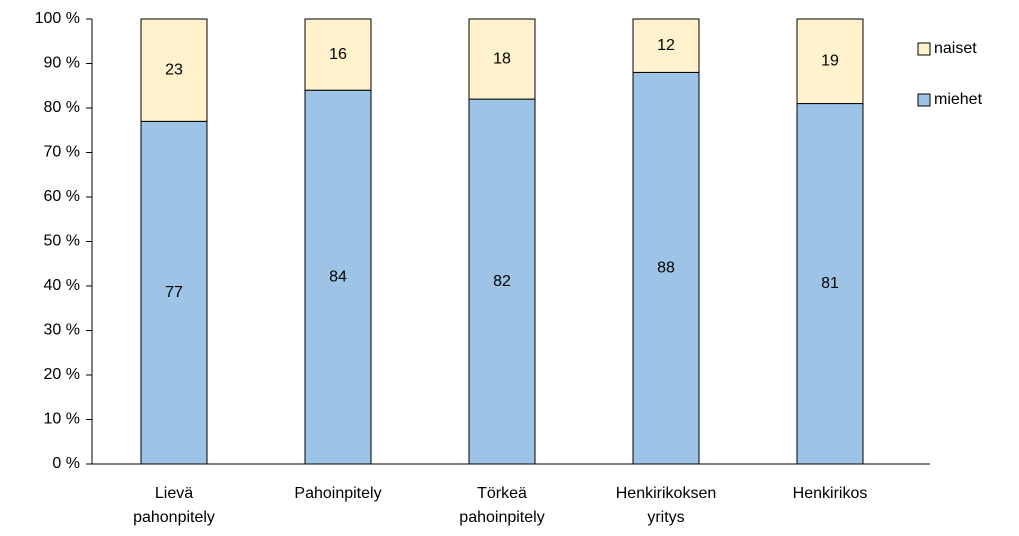 The width and height of the screenshot is (1019, 536). What do you see at coordinates (62, 241) in the screenshot?
I see `y-tick-label: 50 %` at bounding box center [62, 241].